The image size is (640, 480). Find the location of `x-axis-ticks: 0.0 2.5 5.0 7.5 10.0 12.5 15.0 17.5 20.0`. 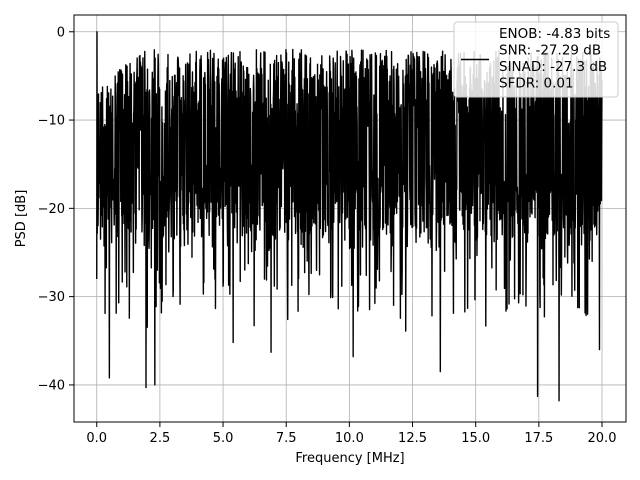

x-axis-ticks: 0.0 2.5 5.0 7.5 10.0 12.5 15.0 17.5 20.0 is located at coordinates (351, 434).